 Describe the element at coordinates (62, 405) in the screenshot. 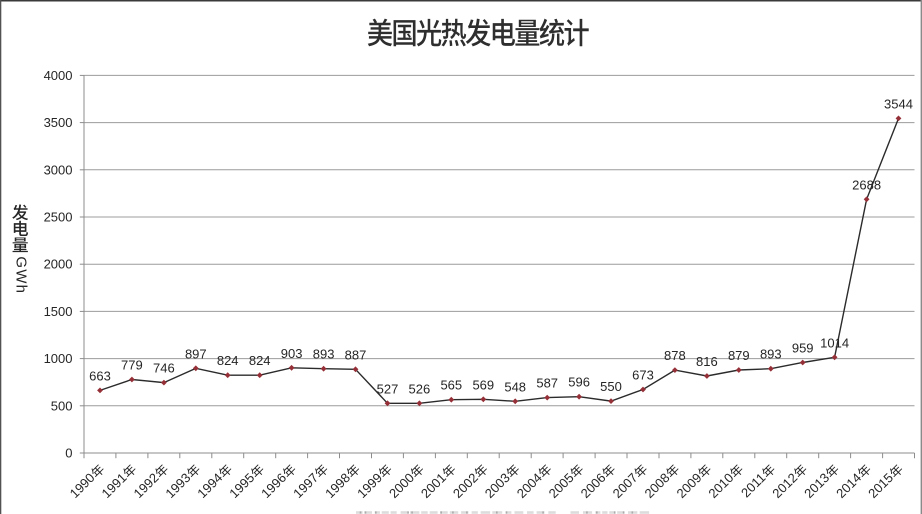

I see `svg-text: 500` at that location.